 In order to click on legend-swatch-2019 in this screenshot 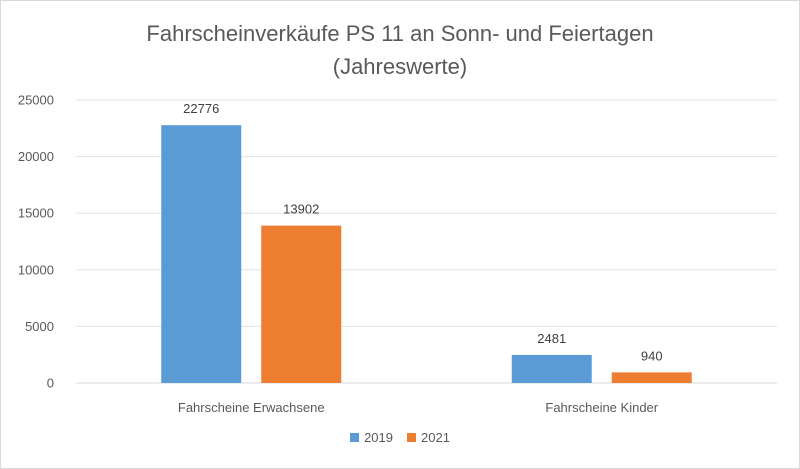, I will do `click(355, 437)`.